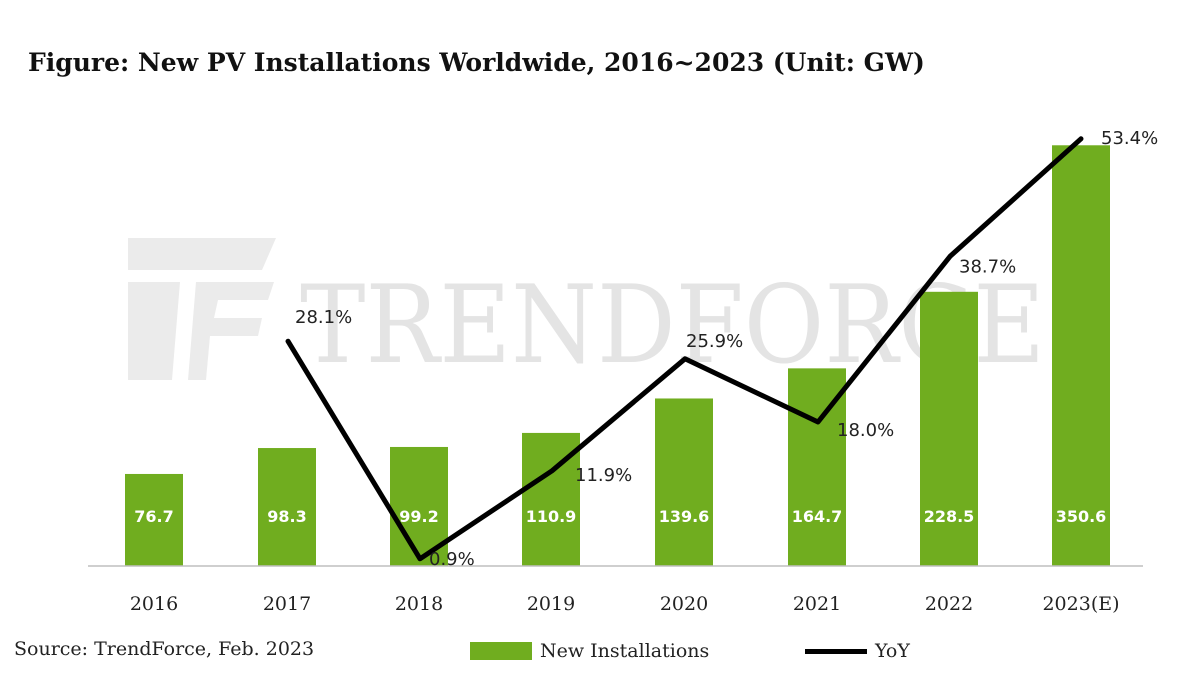  What do you see at coordinates (684, 482) in the screenshot?
I see `bar-2020` at bounding box center [684, 482].